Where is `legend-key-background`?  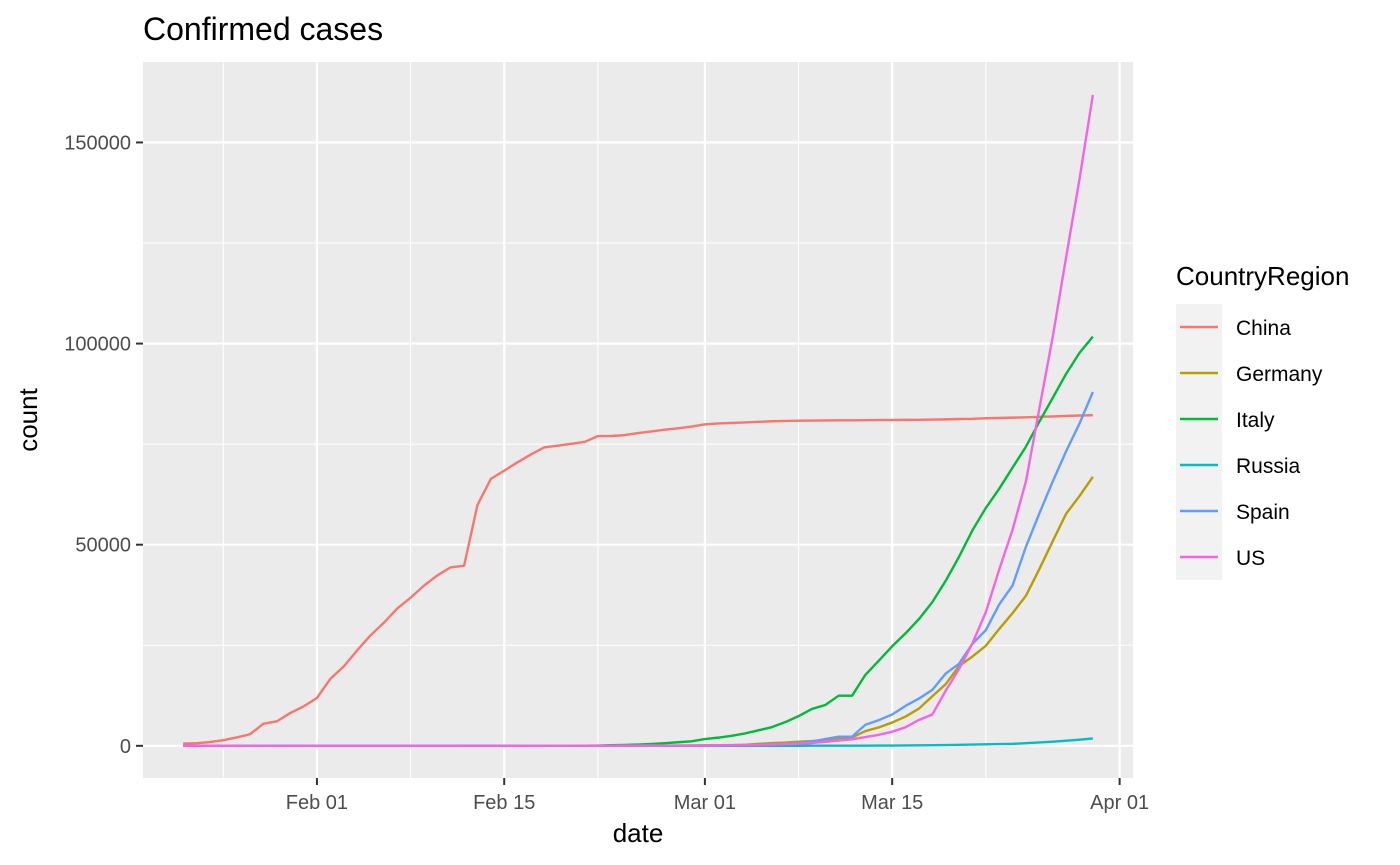
legend-key-background is located at coordinates (1199, 442).